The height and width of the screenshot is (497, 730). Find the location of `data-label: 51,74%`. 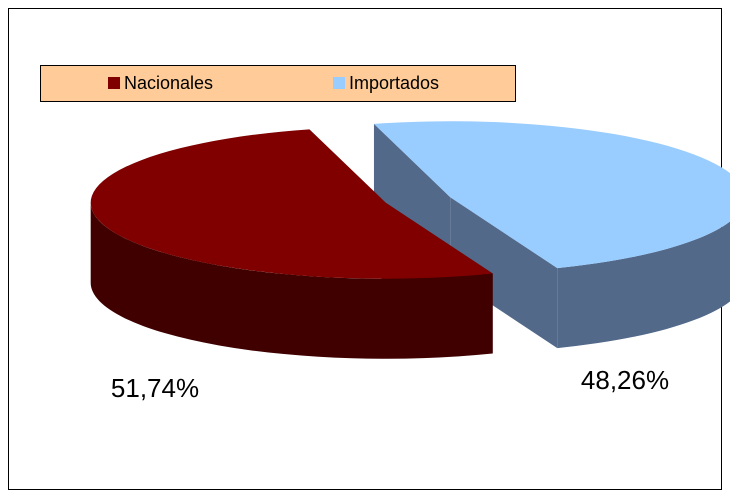

data-label: 51,74% is located at coordinates (155, 388).